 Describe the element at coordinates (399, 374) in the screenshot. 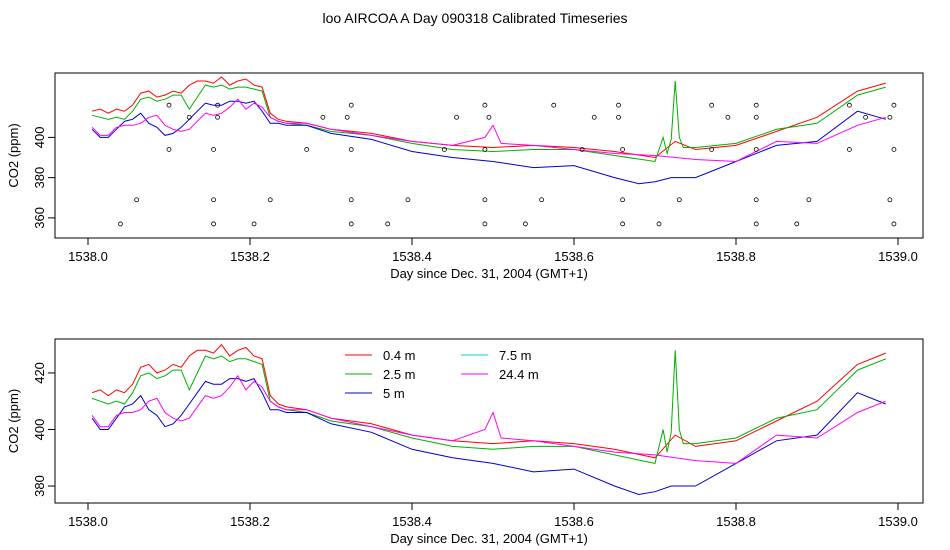

I see `legend-label: 2.5 m` at that location.